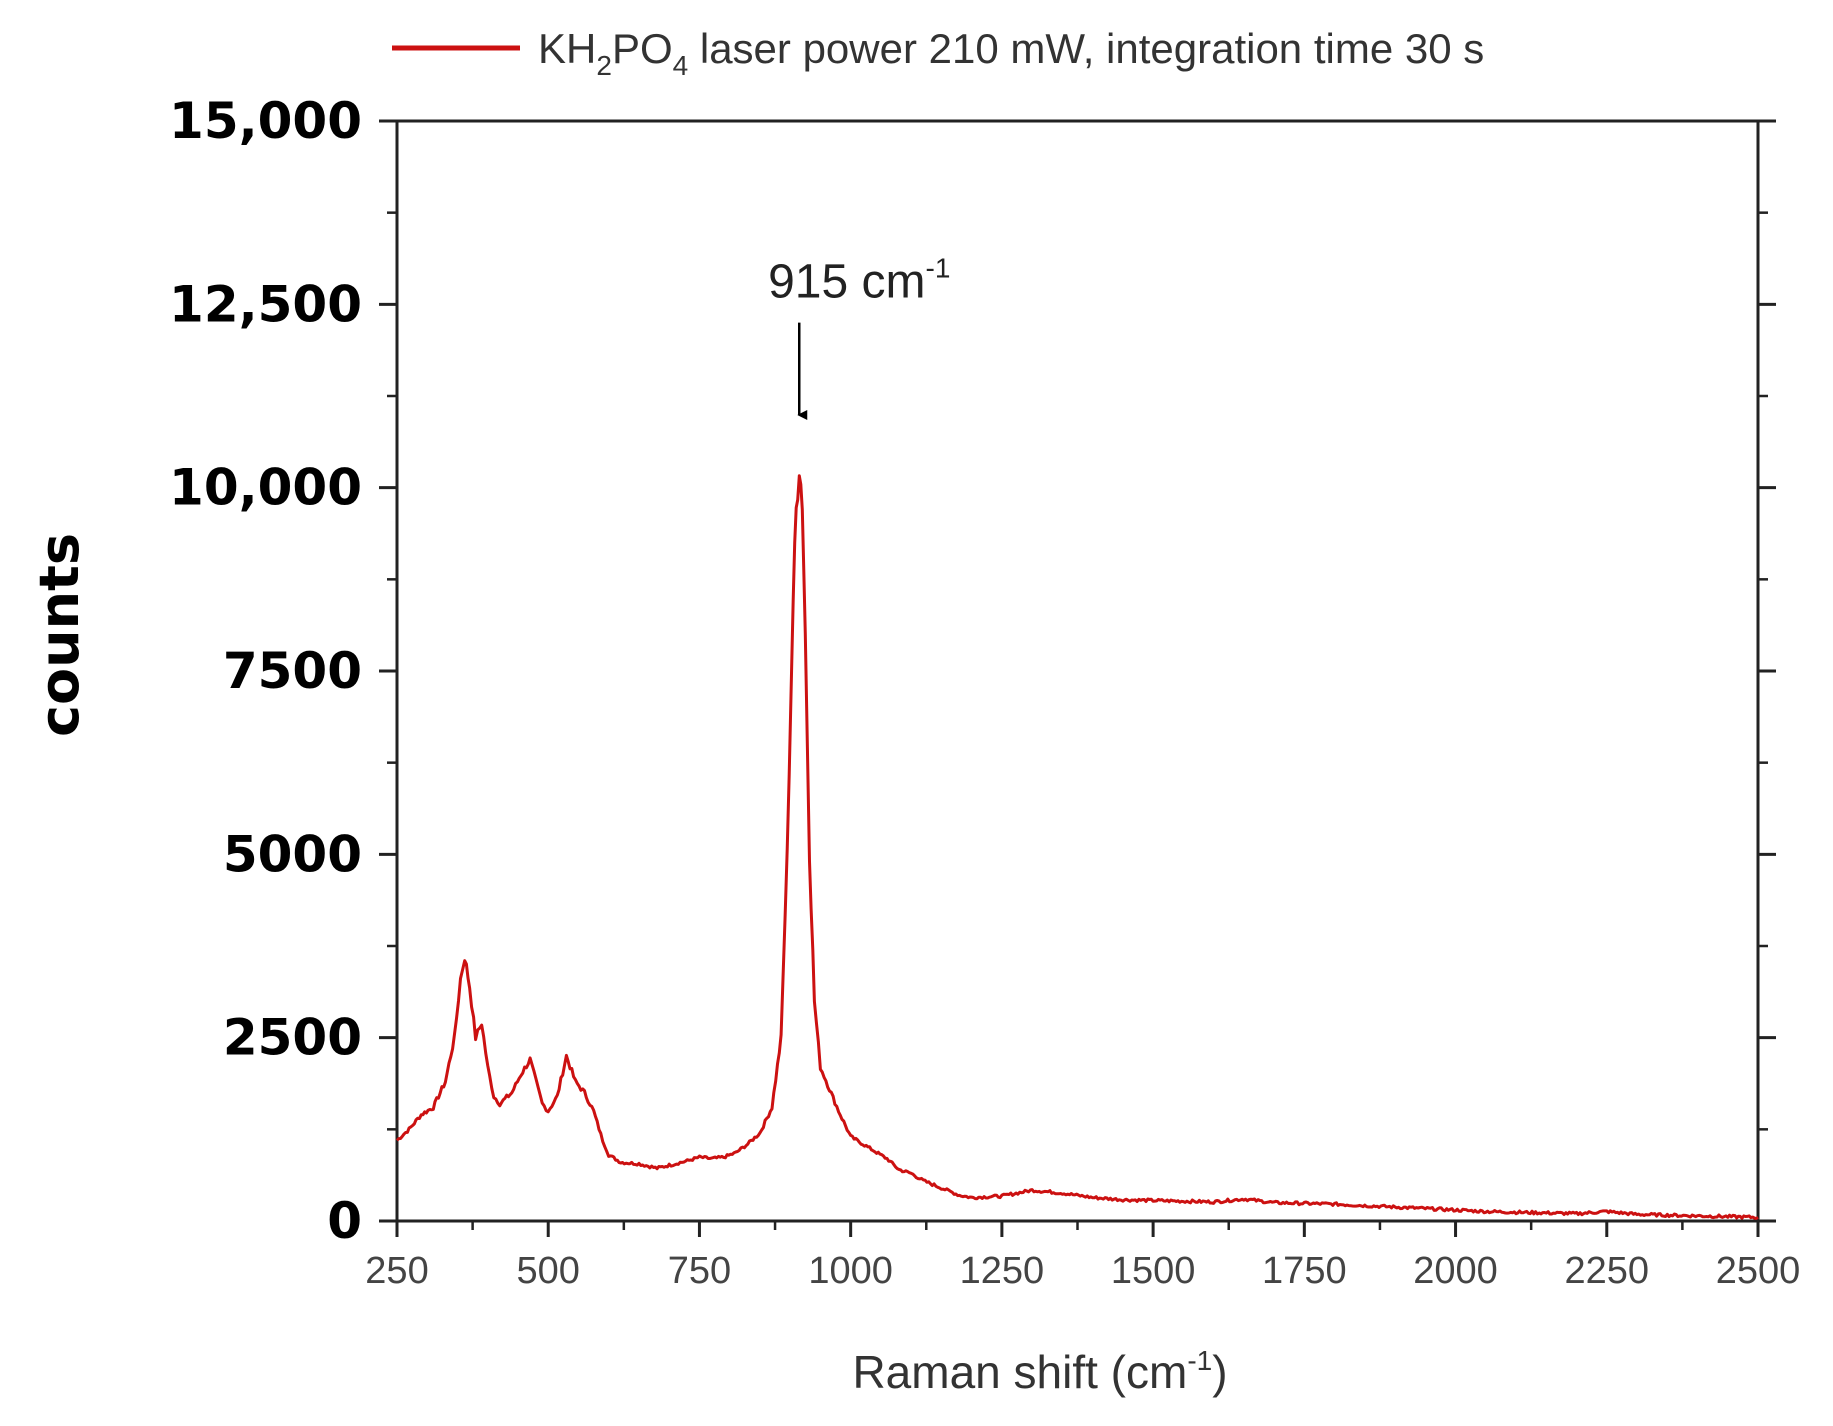  I want to click on x-tick-label: 500, so click(548, 1271).